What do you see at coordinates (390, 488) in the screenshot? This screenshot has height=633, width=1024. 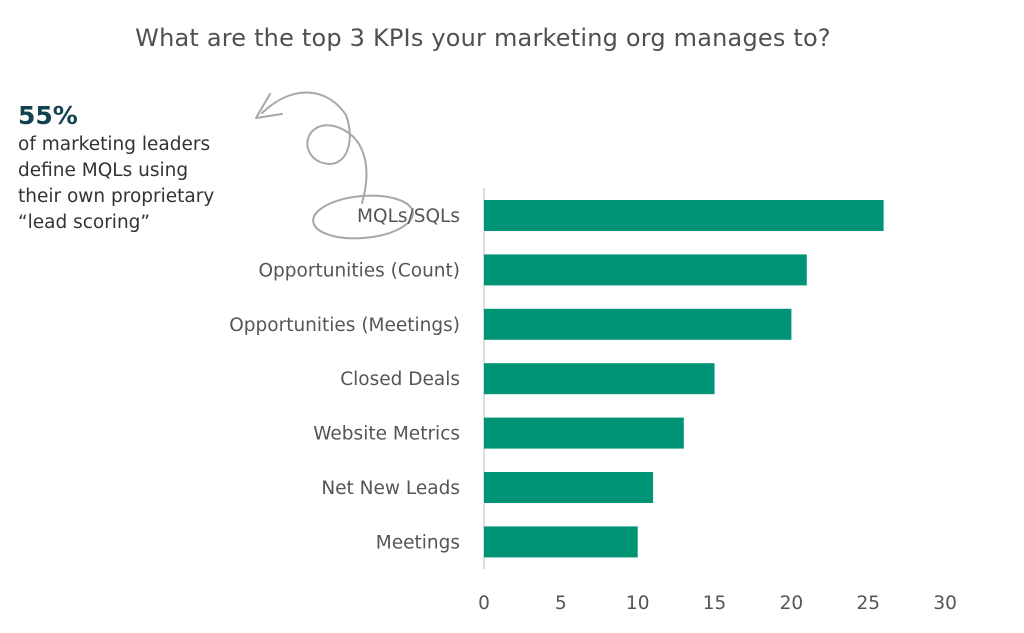 I see `category-label: Net New Leads` at bounding box center [390, 488].